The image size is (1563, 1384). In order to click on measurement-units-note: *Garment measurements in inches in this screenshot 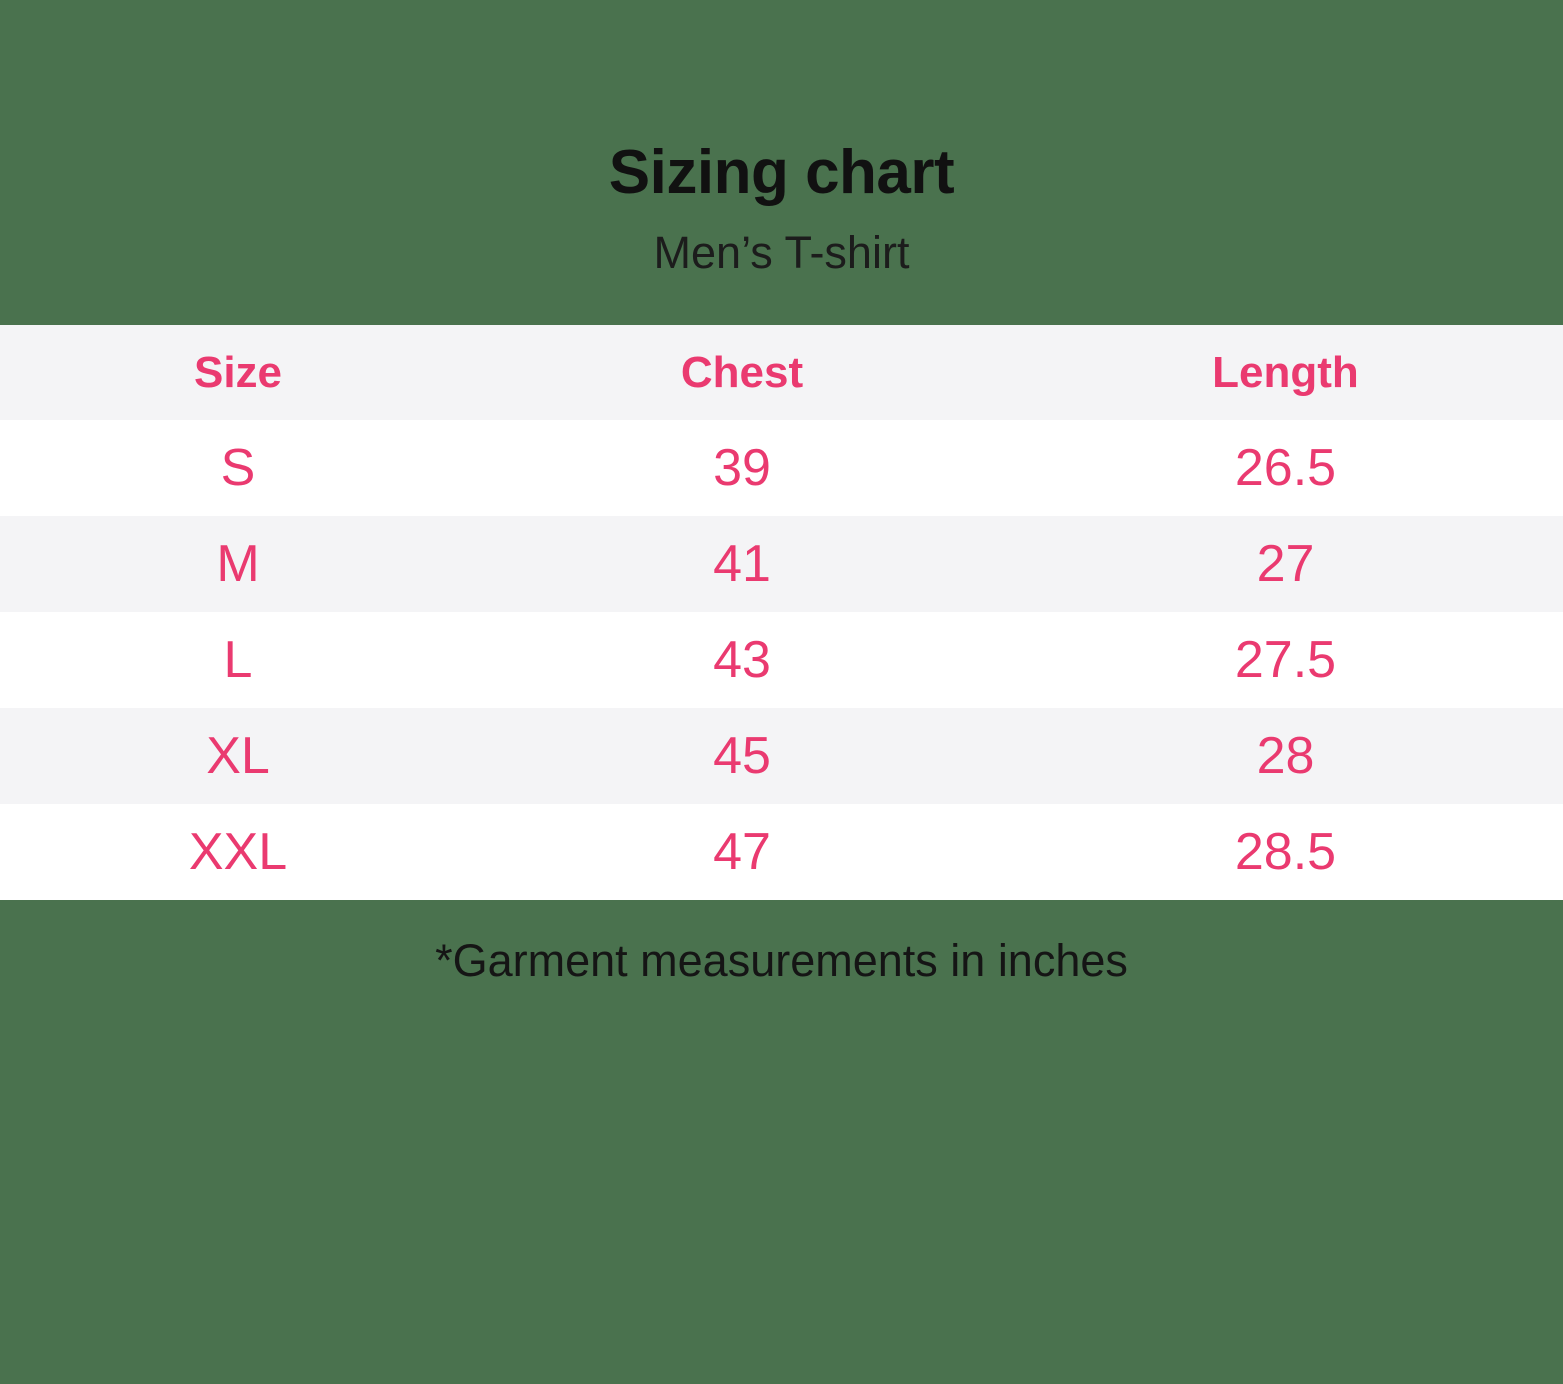, I will do `click(781, 960)`.